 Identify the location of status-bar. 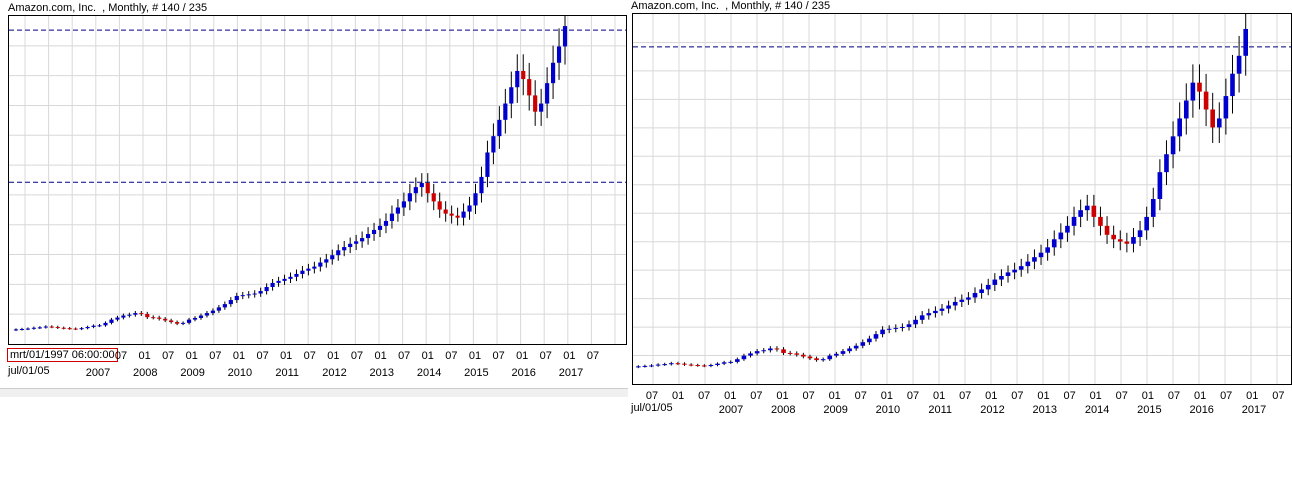
(314, 392).